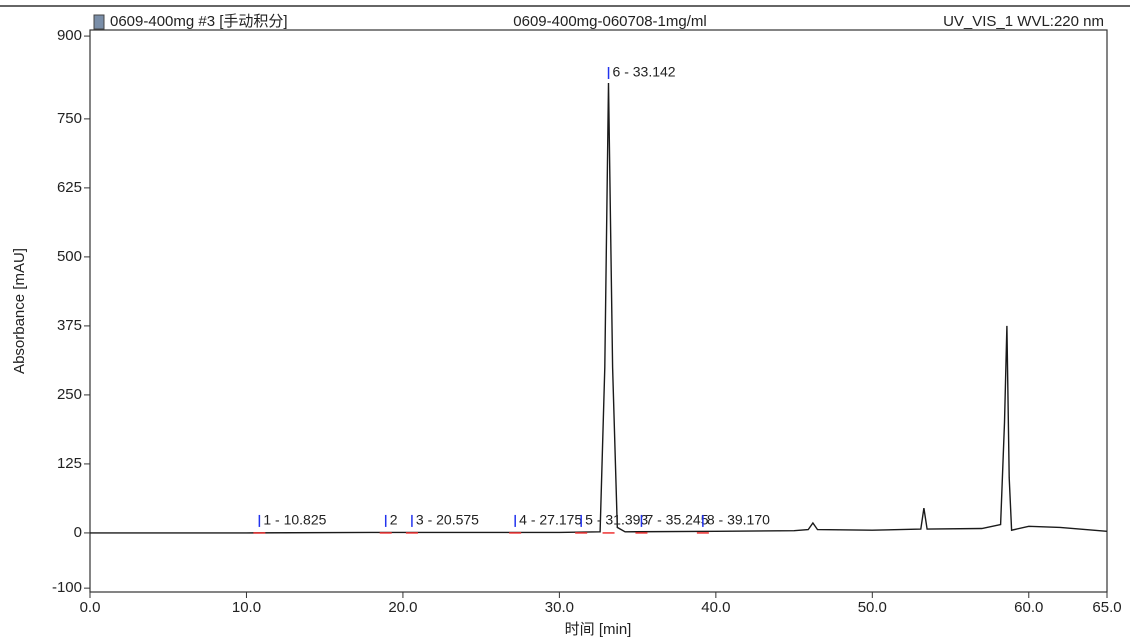  I want to click on y-tick-label: 375, so click(69, 325).